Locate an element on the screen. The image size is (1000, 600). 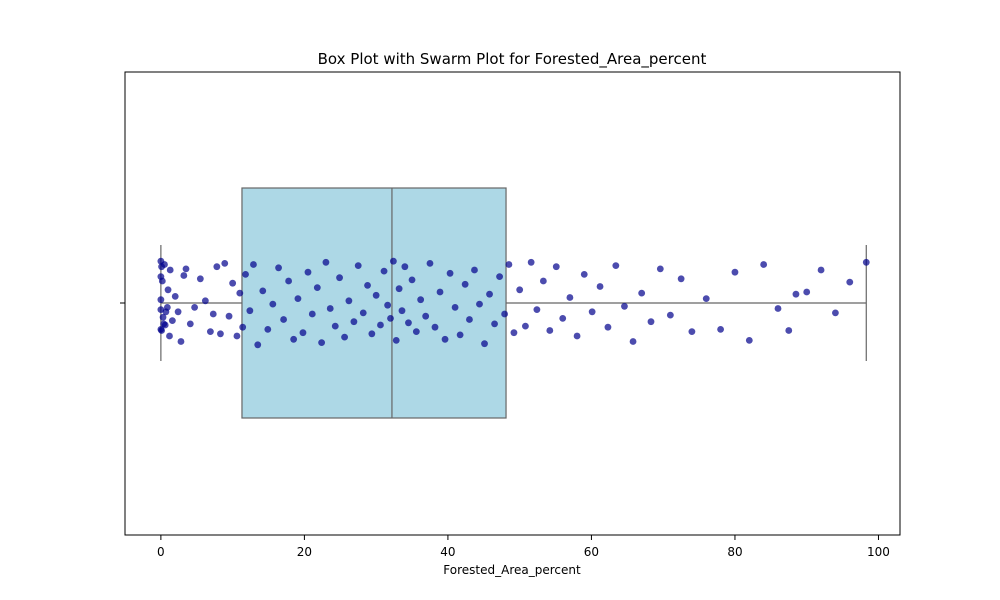
x-tick-label: 0 is located at coordinates (161, 552).